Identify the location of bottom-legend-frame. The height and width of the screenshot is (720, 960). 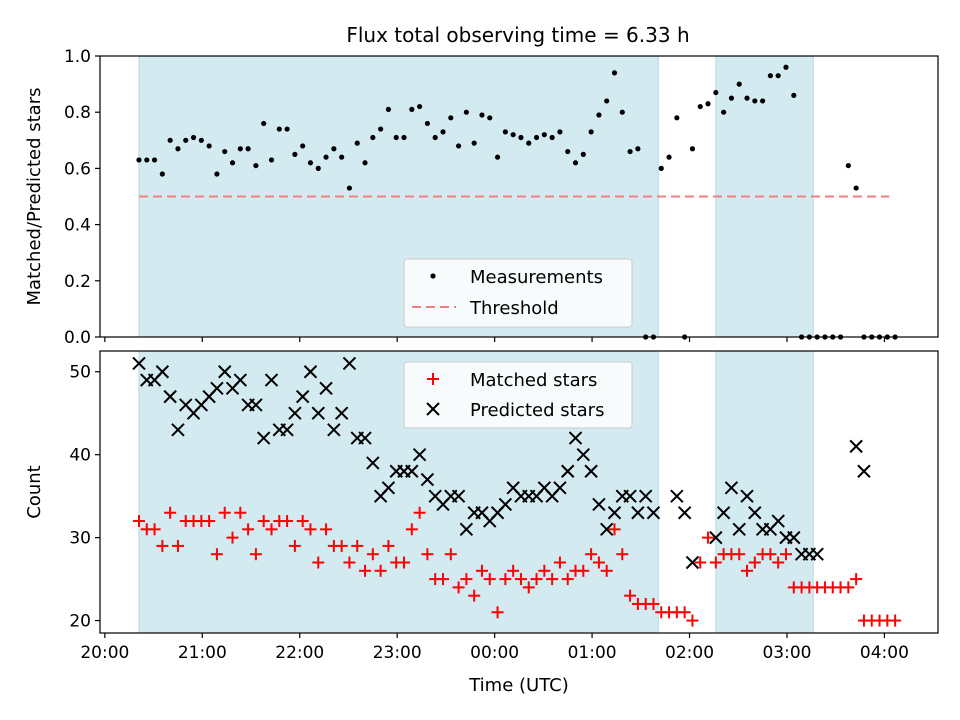
(518, 395).